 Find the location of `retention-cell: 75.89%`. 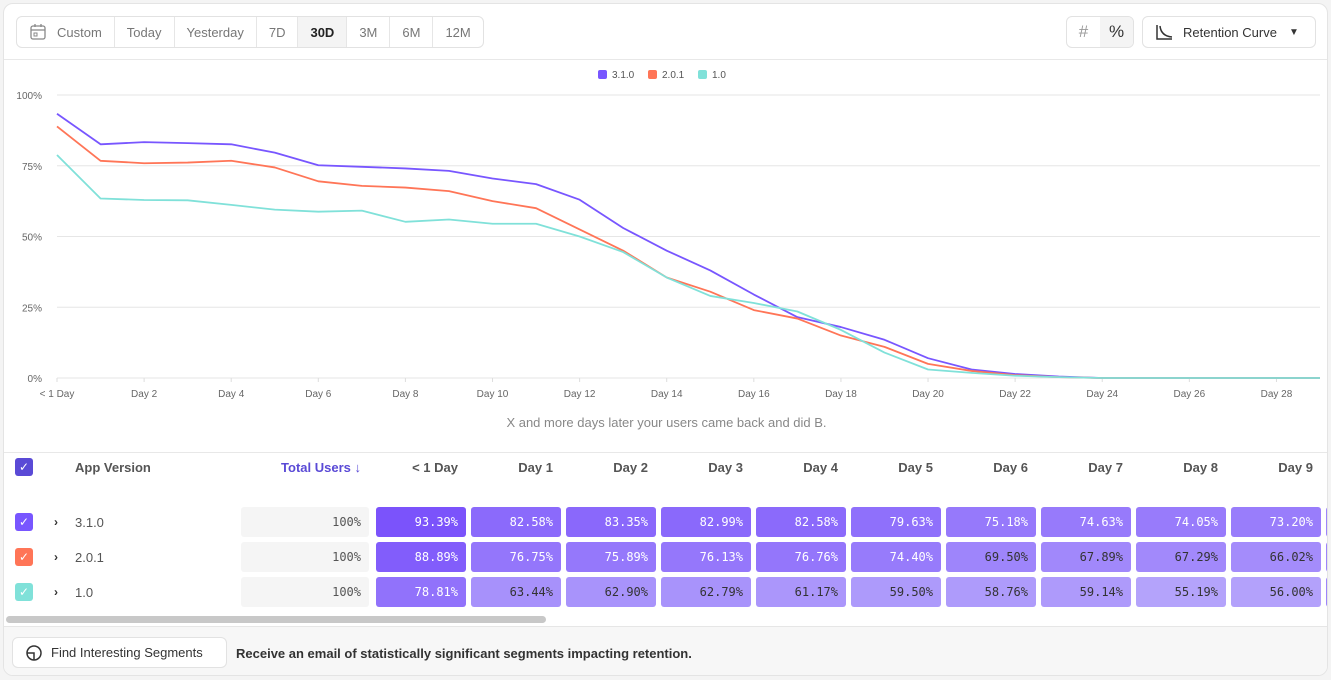

retention-cell: 75.89% is located at coordinates (611, 557).